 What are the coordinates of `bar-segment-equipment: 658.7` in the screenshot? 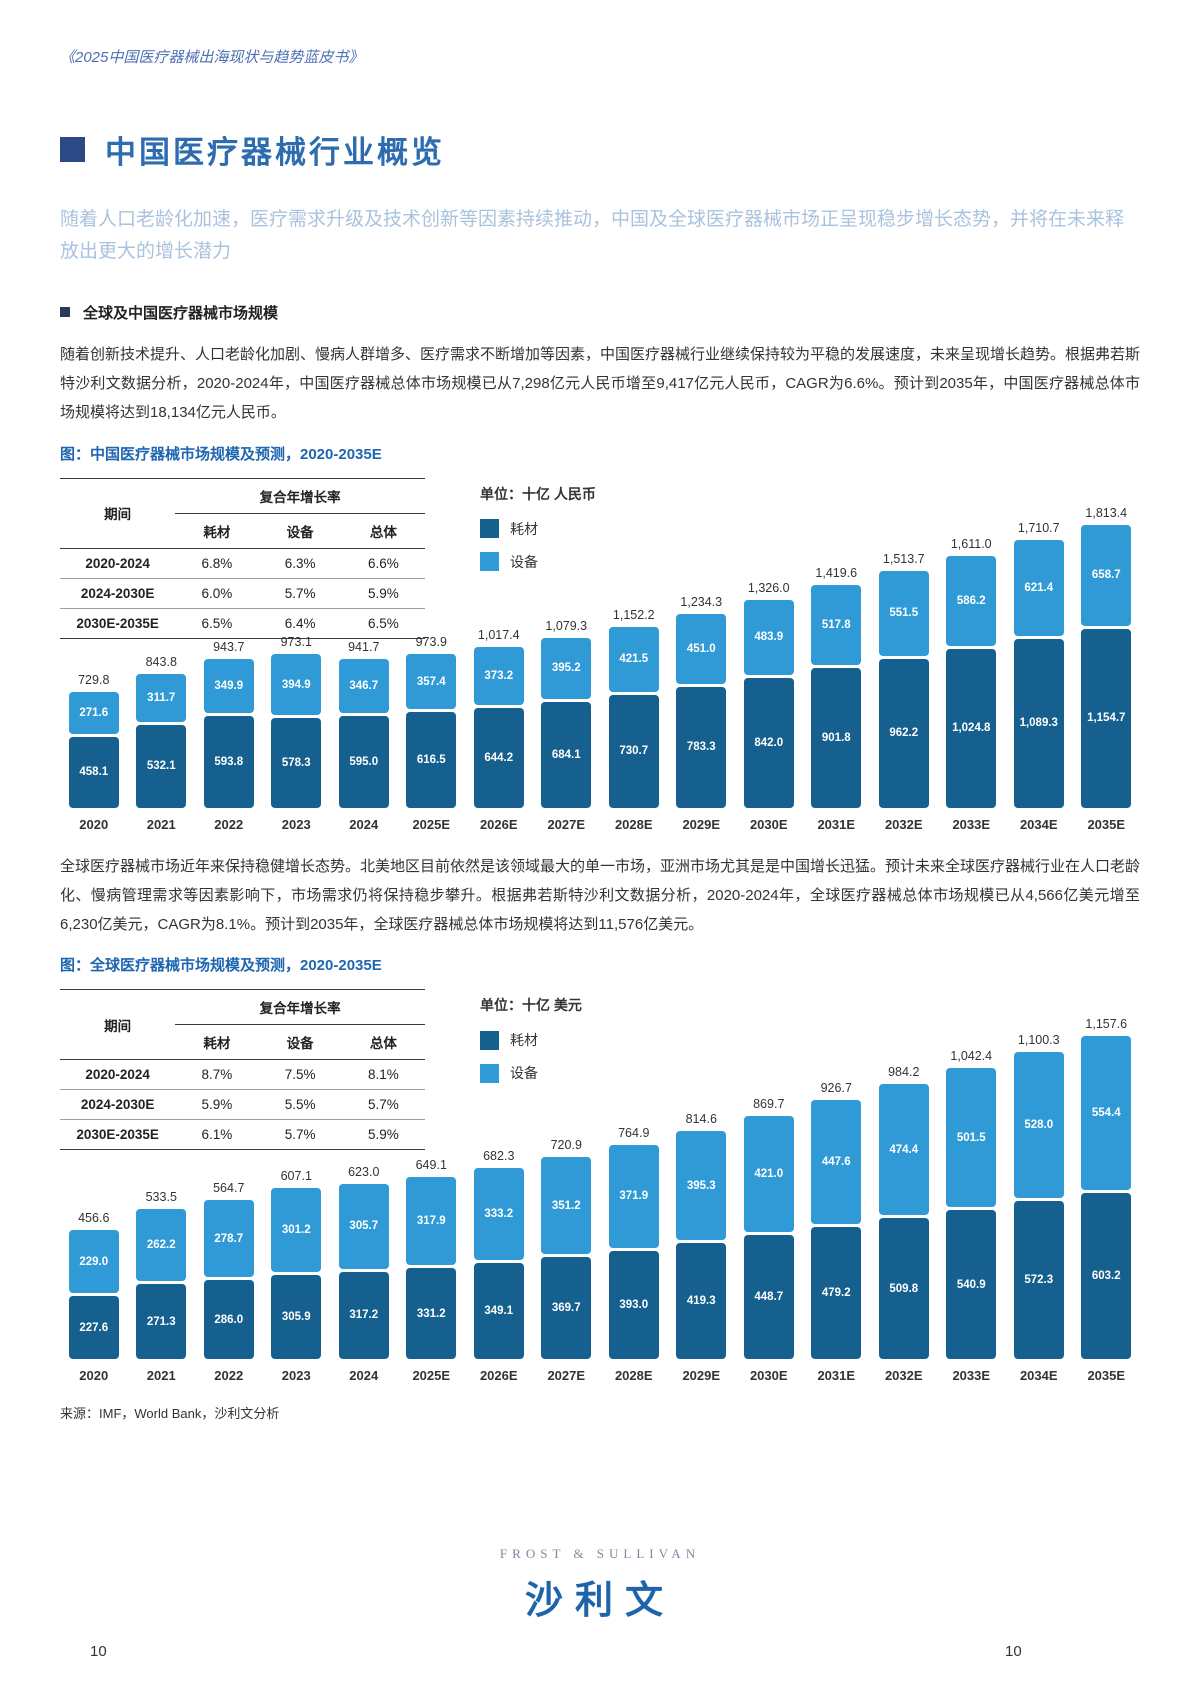 It's located at (1106, 575).